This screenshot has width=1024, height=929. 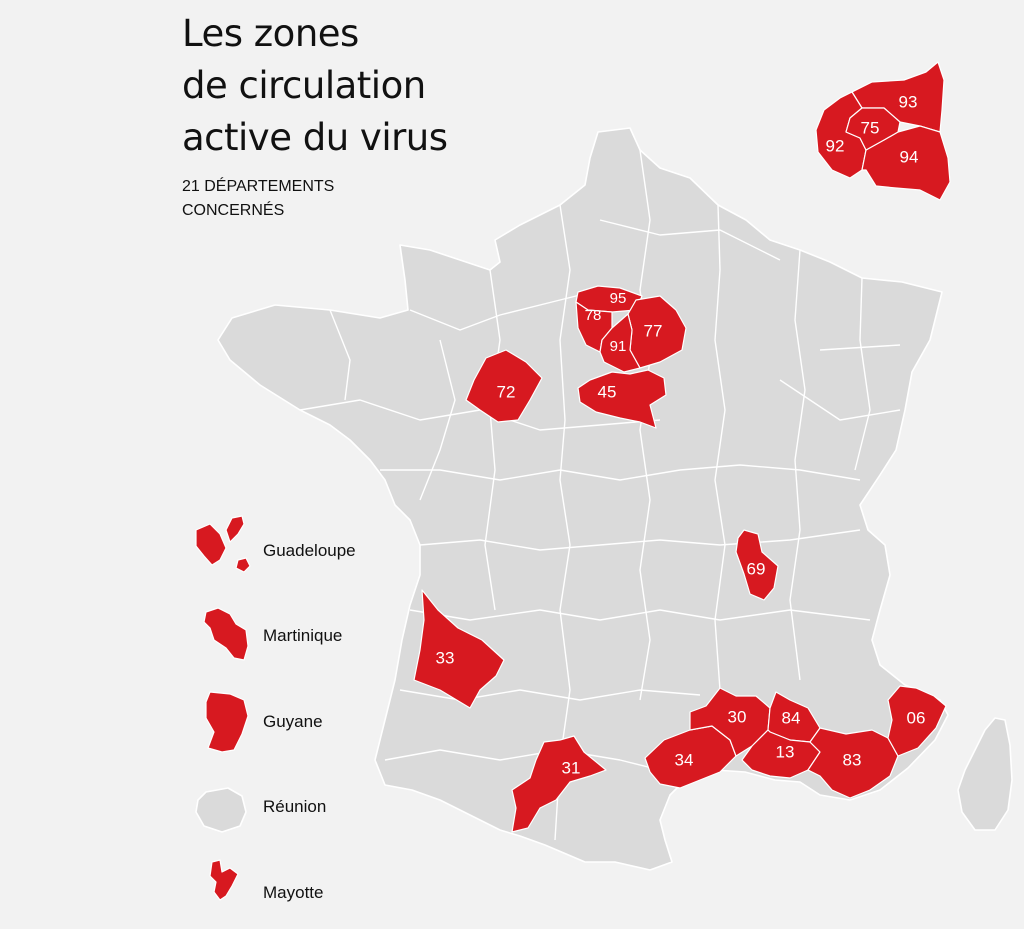 What do you see at coordinates (227, 722) in the screenshot?
I see `guyane-shape` at bounding box center [227, 722].